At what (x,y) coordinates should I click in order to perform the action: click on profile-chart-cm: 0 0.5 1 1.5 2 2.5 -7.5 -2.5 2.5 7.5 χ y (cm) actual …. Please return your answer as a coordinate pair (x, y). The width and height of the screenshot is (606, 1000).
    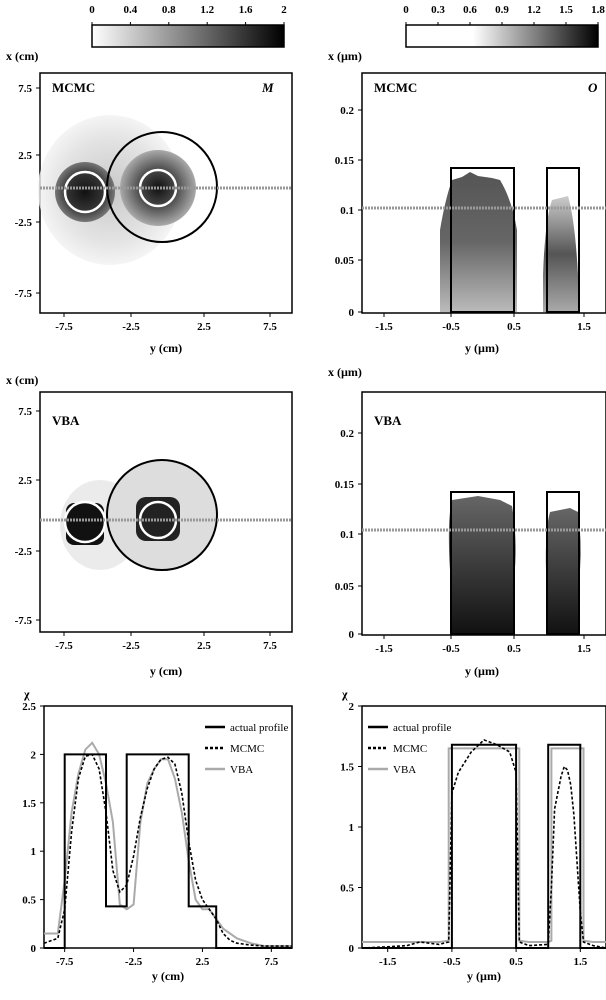
    Looking at the image, I should click on (157, 835).